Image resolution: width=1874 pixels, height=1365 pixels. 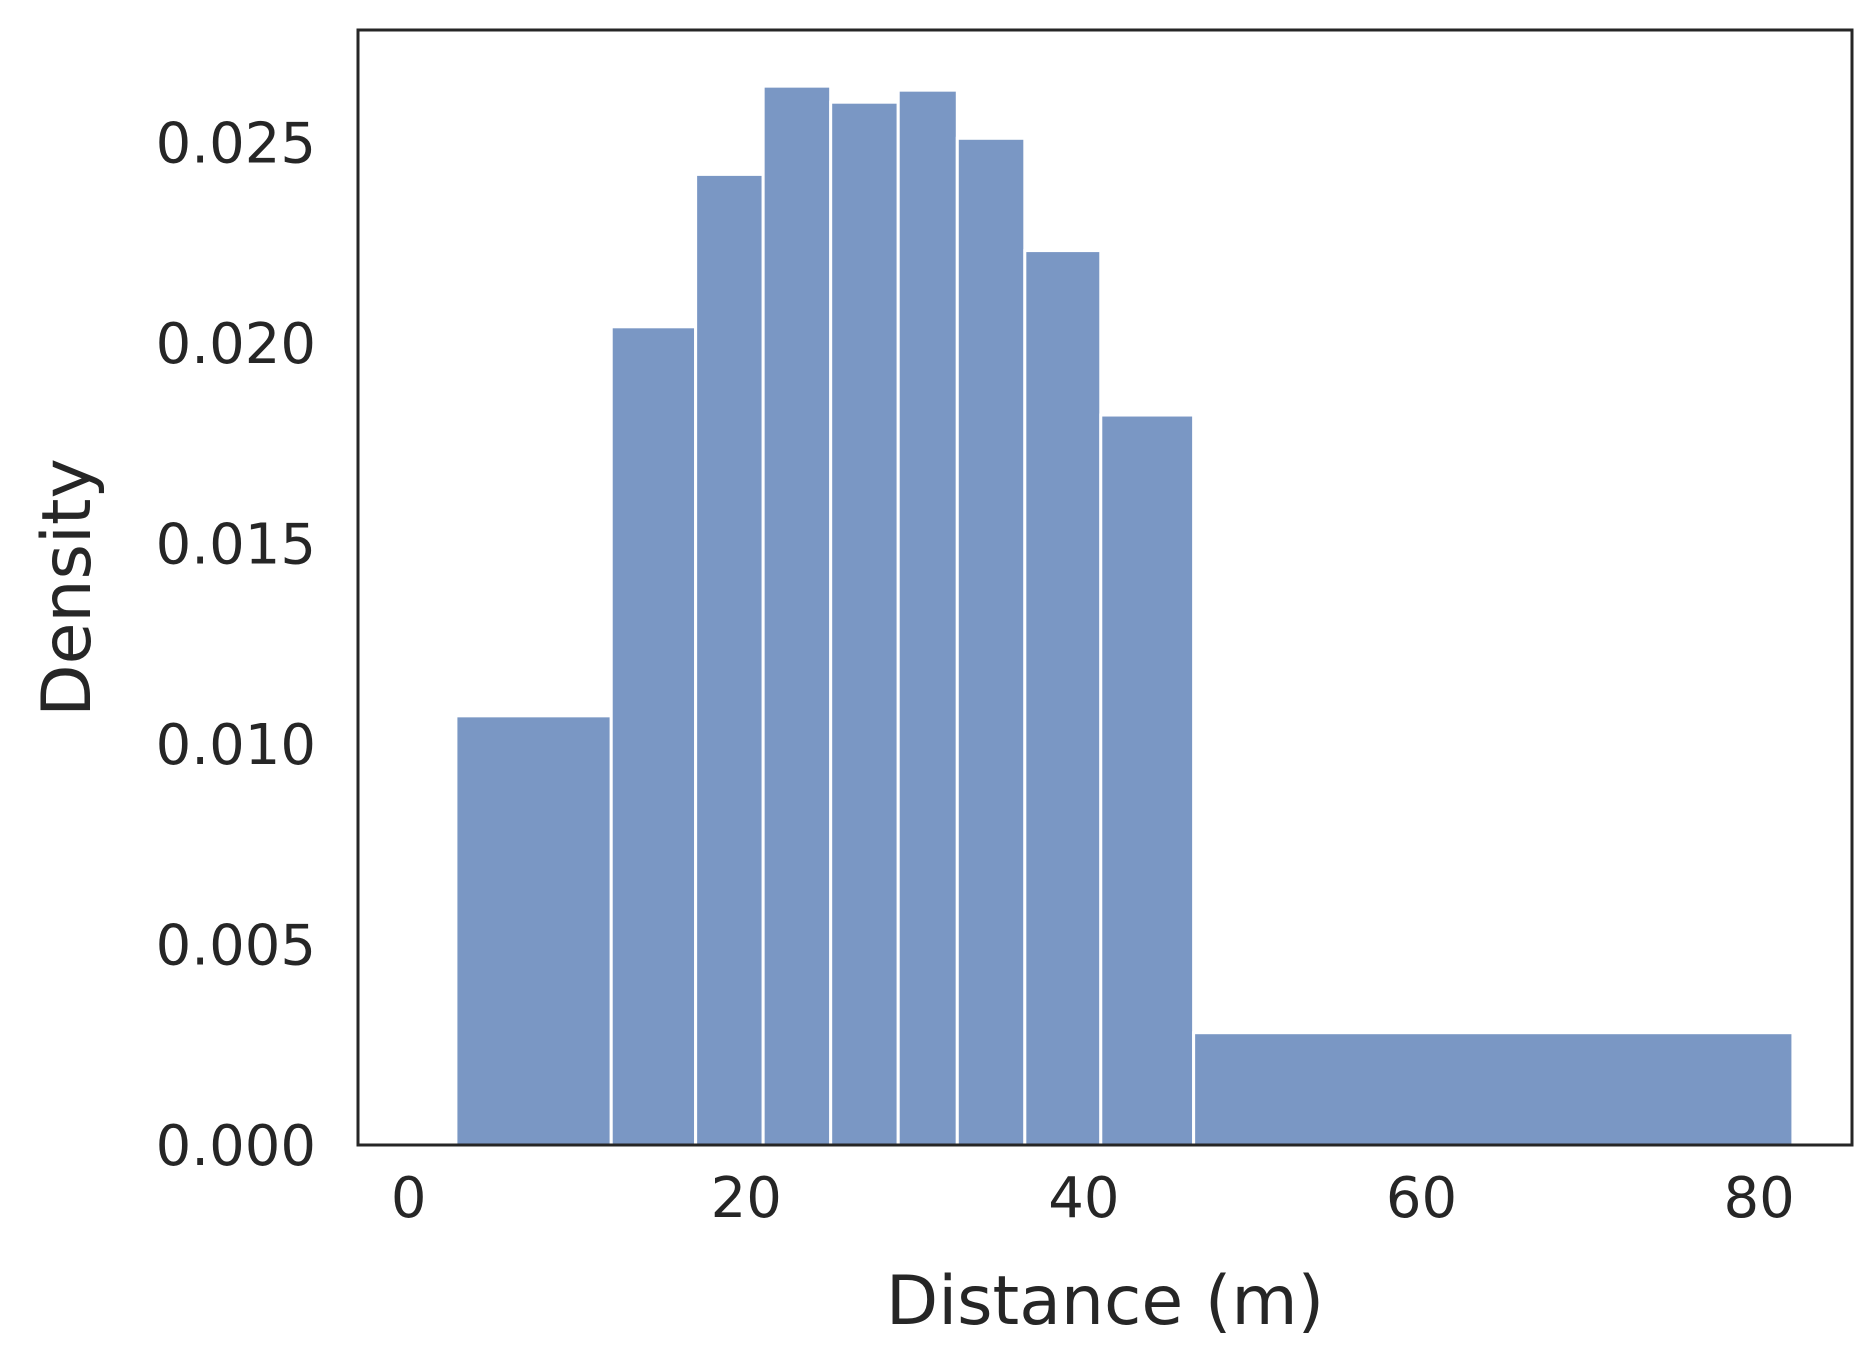 What do you see at coordinates (236, 945) in the screenshot?
I see `y-tick-label-1: 0.005` at bounding box center [236, 945].